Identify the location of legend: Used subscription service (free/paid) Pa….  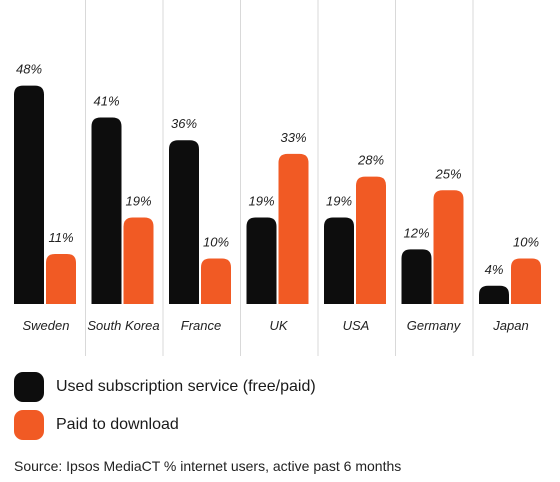
(165, 410).